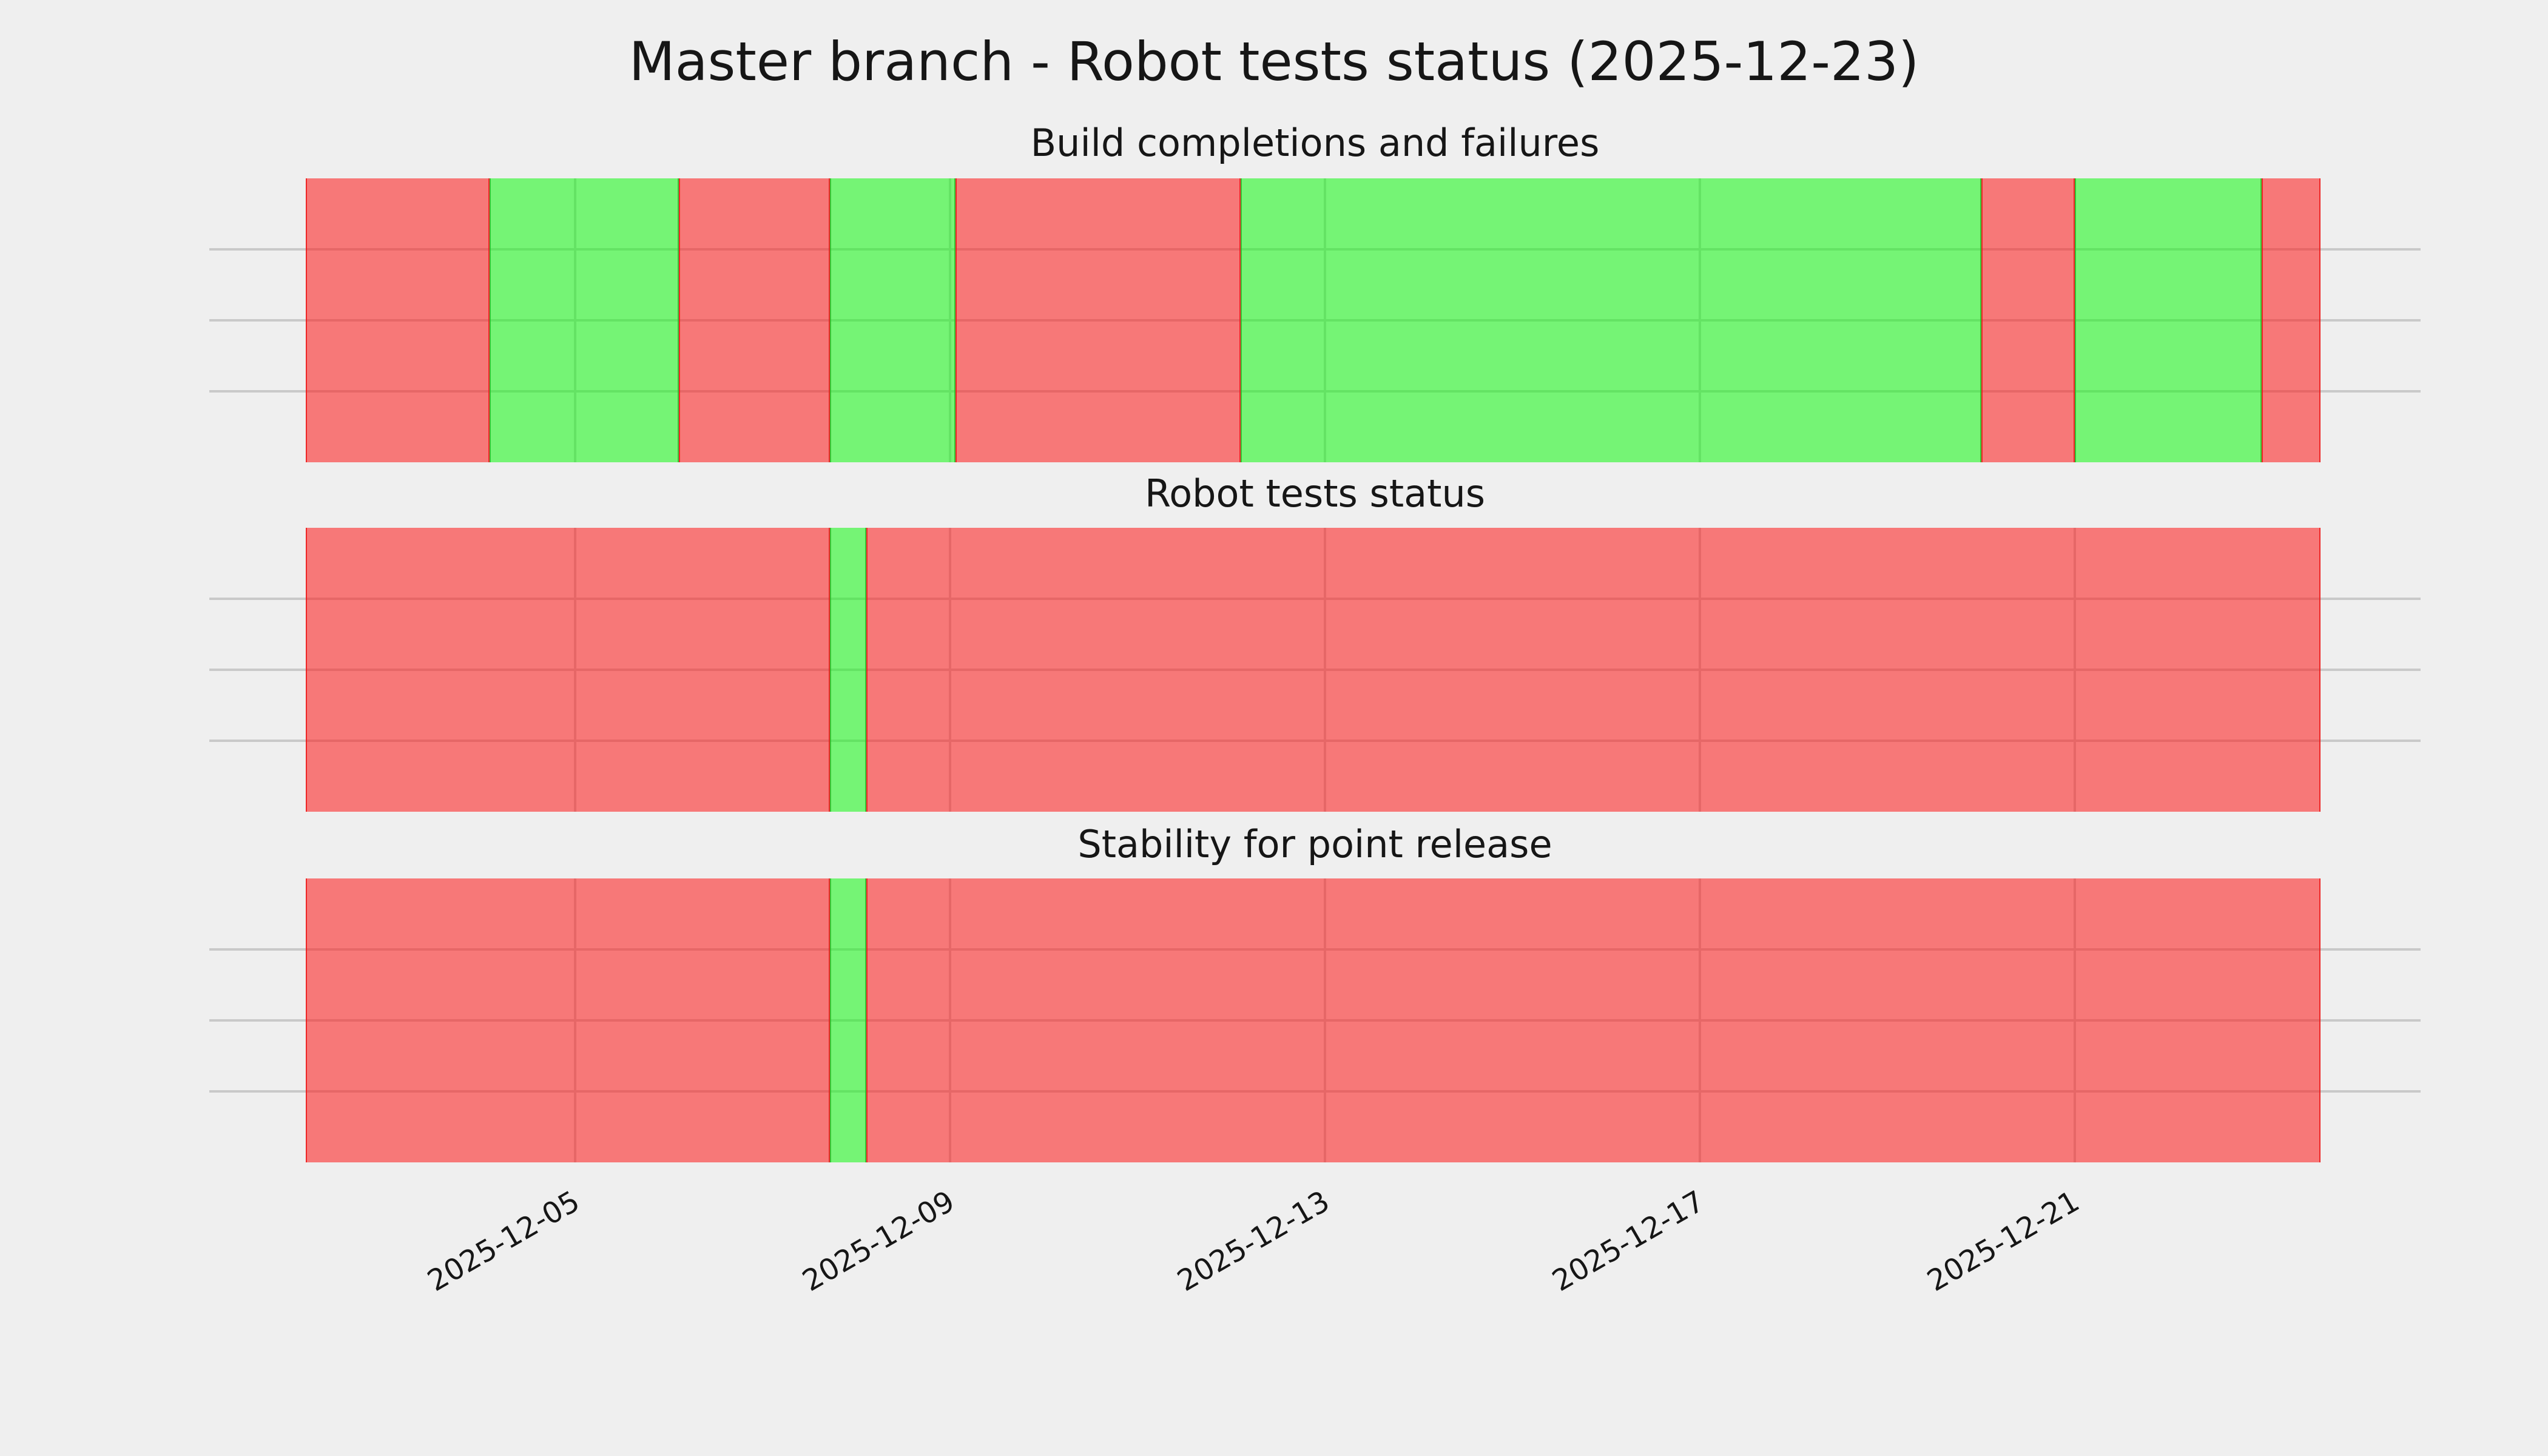 This screenshot has height=1456, width=2548. I want to click on subplot-title-build-completions: Build completions and failures, so click(1315, 143).